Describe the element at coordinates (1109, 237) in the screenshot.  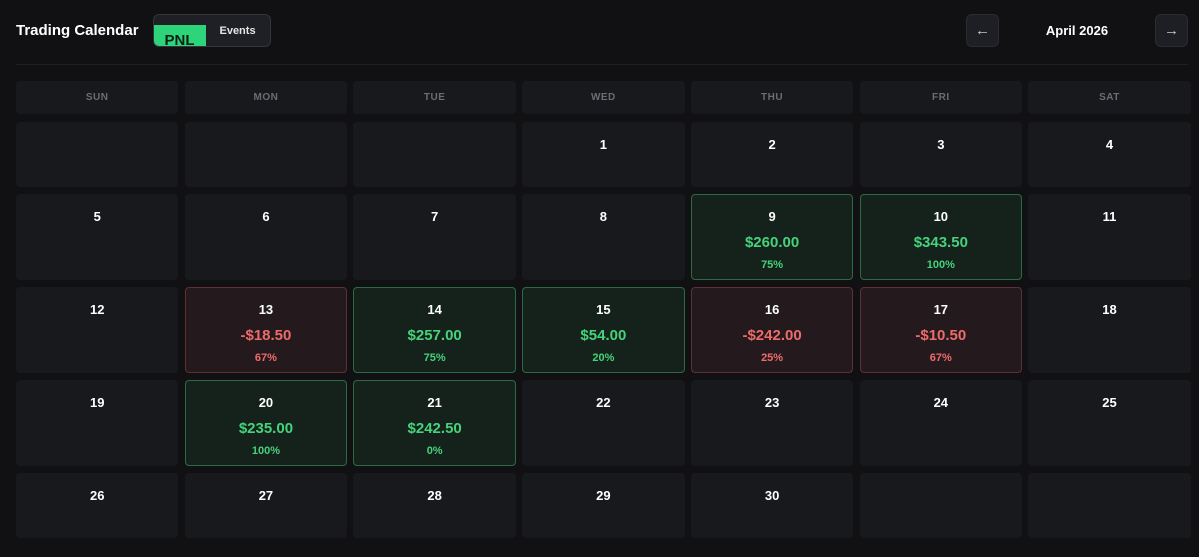
I see `calendar-day-cell: 11` at that location.